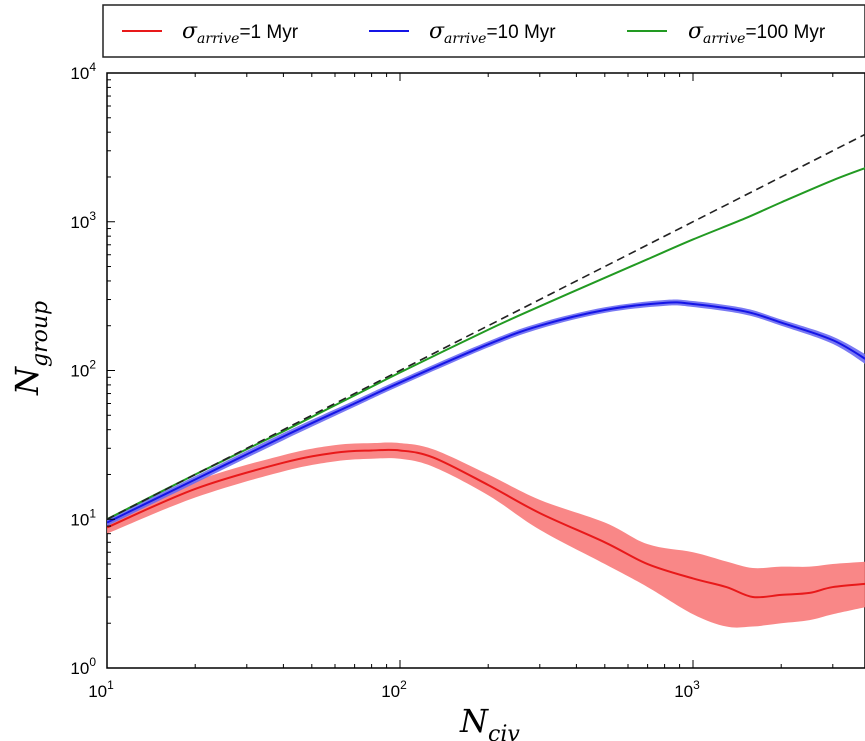 The image size is (865, 741). I want to click on y-axis-title: Ngroup, so click(30, 348).